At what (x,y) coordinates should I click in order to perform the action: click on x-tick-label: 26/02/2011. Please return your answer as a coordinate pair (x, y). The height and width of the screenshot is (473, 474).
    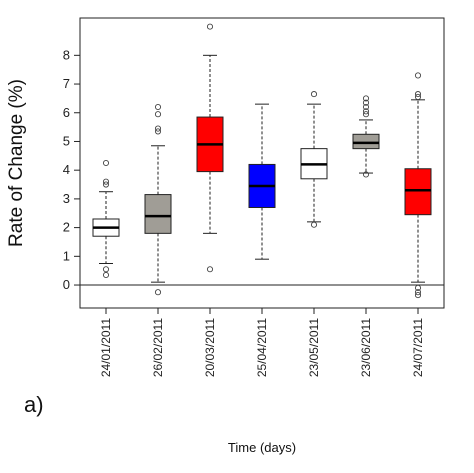
    Looking at the image, I should click on (158, 347).